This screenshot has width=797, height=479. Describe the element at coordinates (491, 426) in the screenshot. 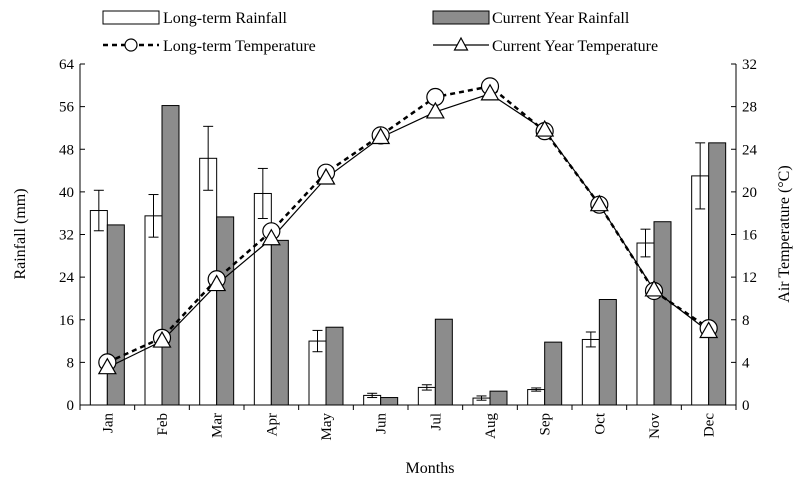

I see `x-tick-label: Aug` at that location.